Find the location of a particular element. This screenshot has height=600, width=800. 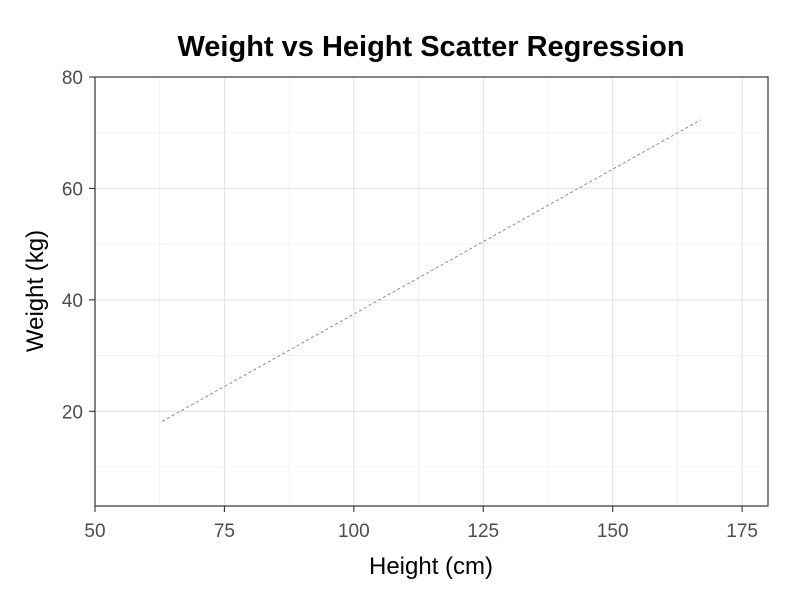

x-axis-label: Height (cm) is located at coordinates (431, 566).